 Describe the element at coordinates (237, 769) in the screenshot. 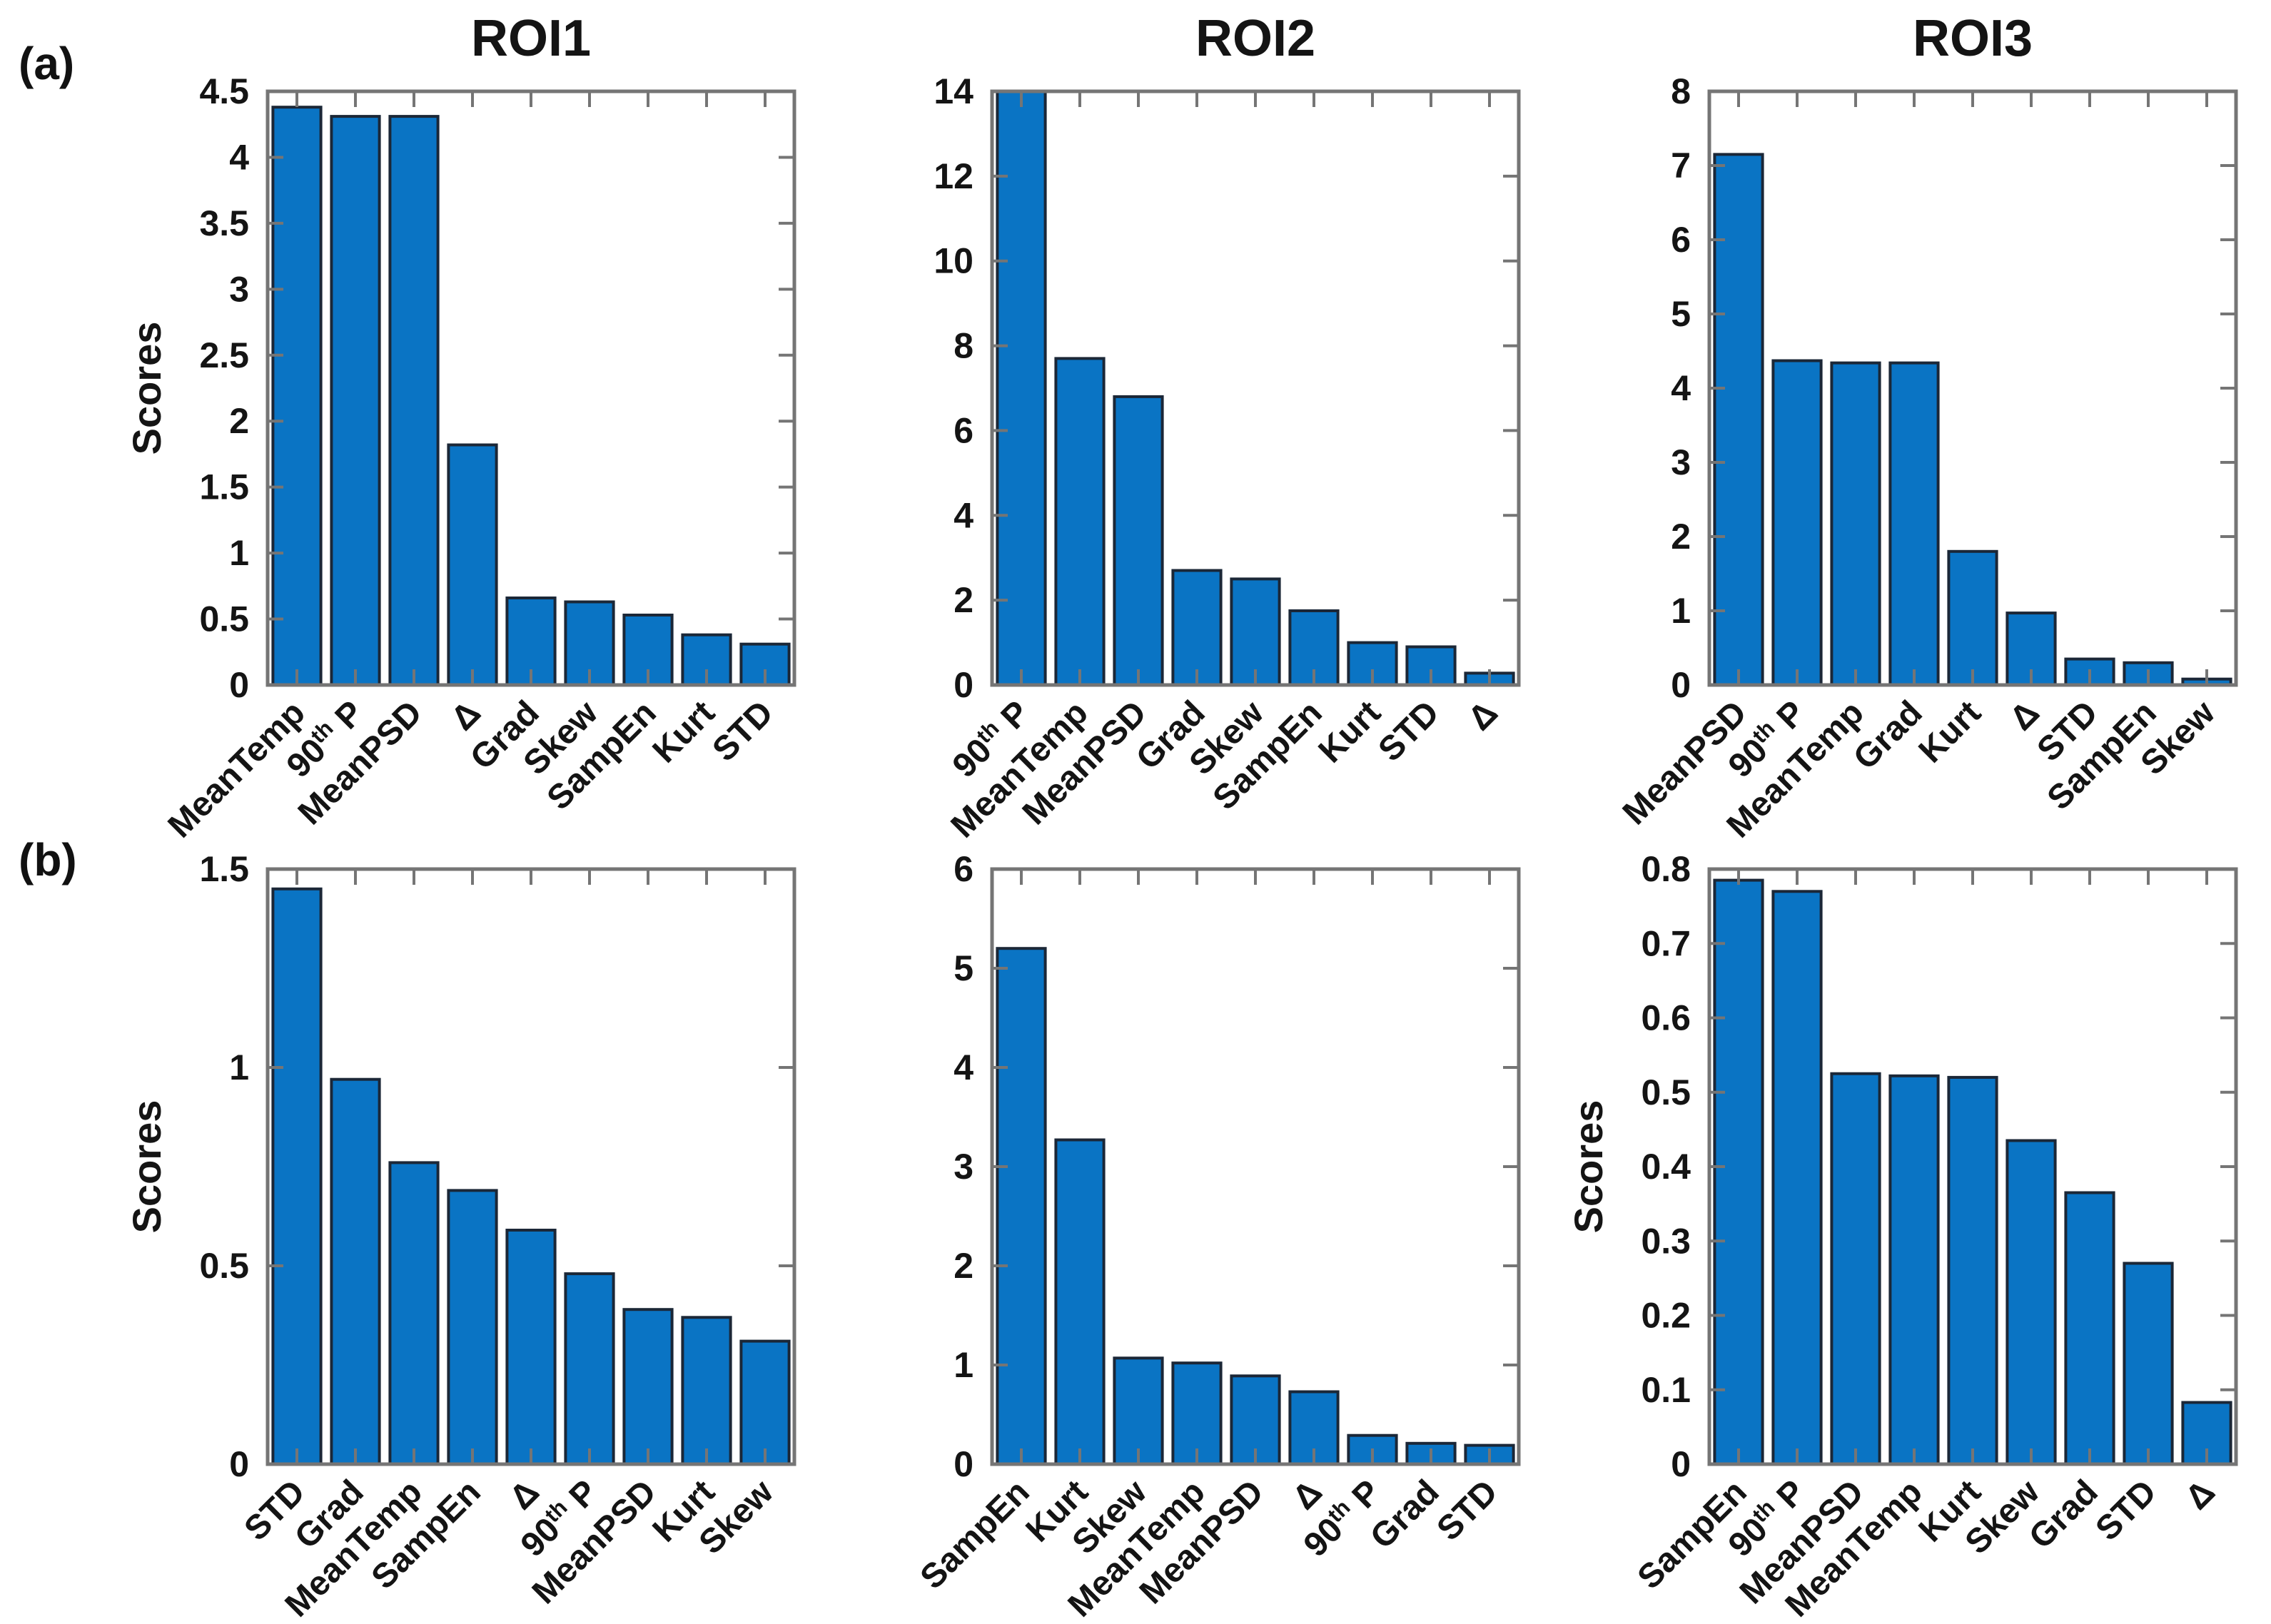

I see `x-category-label: MeanTemp` at that location.